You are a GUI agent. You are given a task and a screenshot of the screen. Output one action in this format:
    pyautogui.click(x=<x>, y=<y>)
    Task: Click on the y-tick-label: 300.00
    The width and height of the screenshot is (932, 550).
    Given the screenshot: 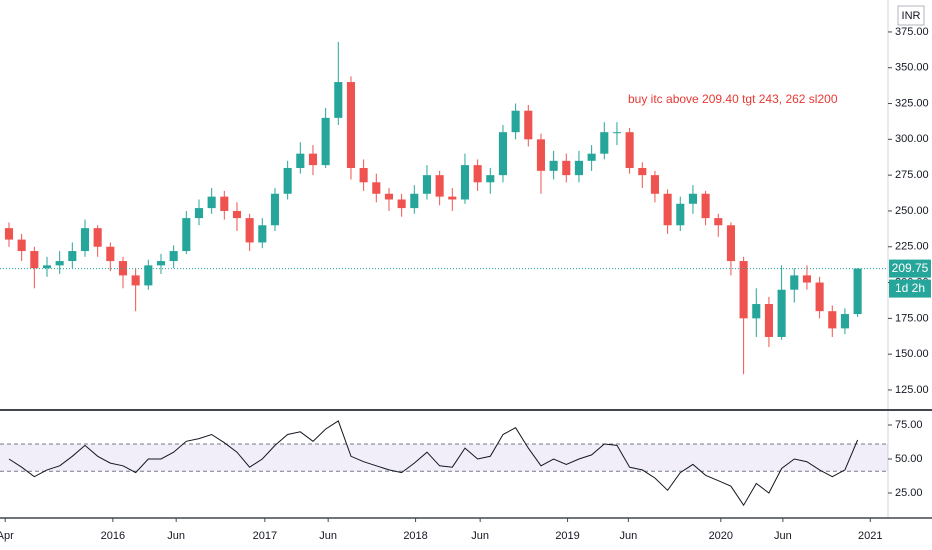 What is the action you would take?
    pyautogui.click(x=912, y=139)
    